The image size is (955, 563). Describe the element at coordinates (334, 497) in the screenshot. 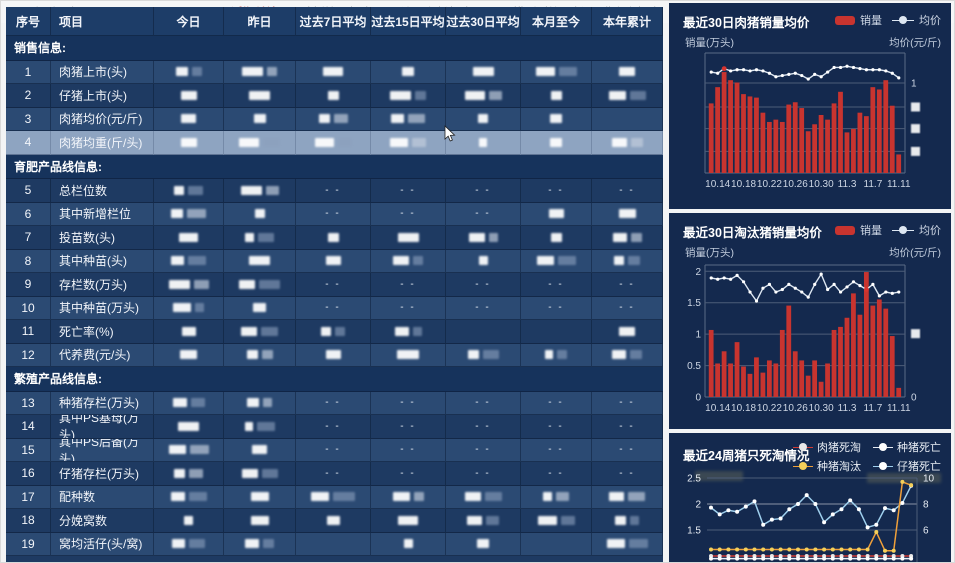

I see `table-row: 17 配种数` at that location.